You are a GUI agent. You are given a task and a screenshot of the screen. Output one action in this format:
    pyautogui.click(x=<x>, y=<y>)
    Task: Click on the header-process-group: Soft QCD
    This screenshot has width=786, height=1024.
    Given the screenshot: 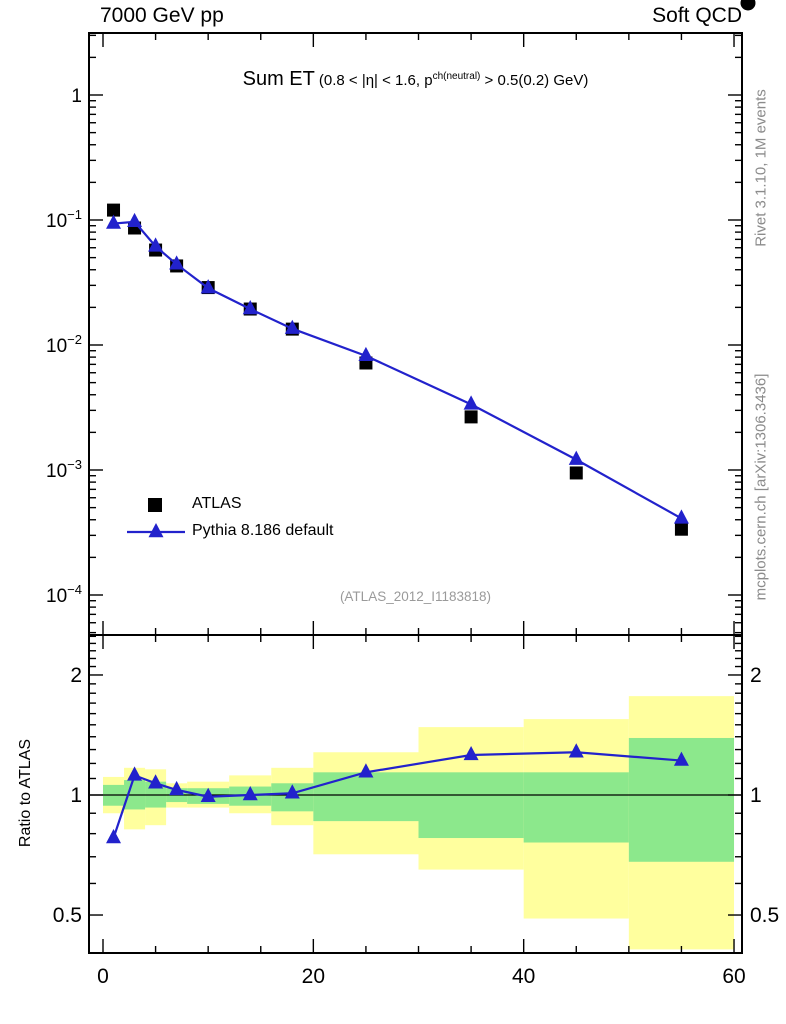 What is the action you would take?
    pyautogui.click(x=697, y=15)
    